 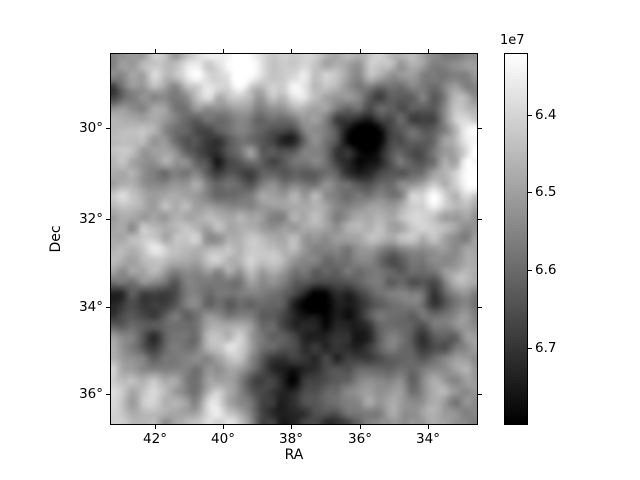 I want to click on y-axis-label: Dec, so click(x=56, y=239).